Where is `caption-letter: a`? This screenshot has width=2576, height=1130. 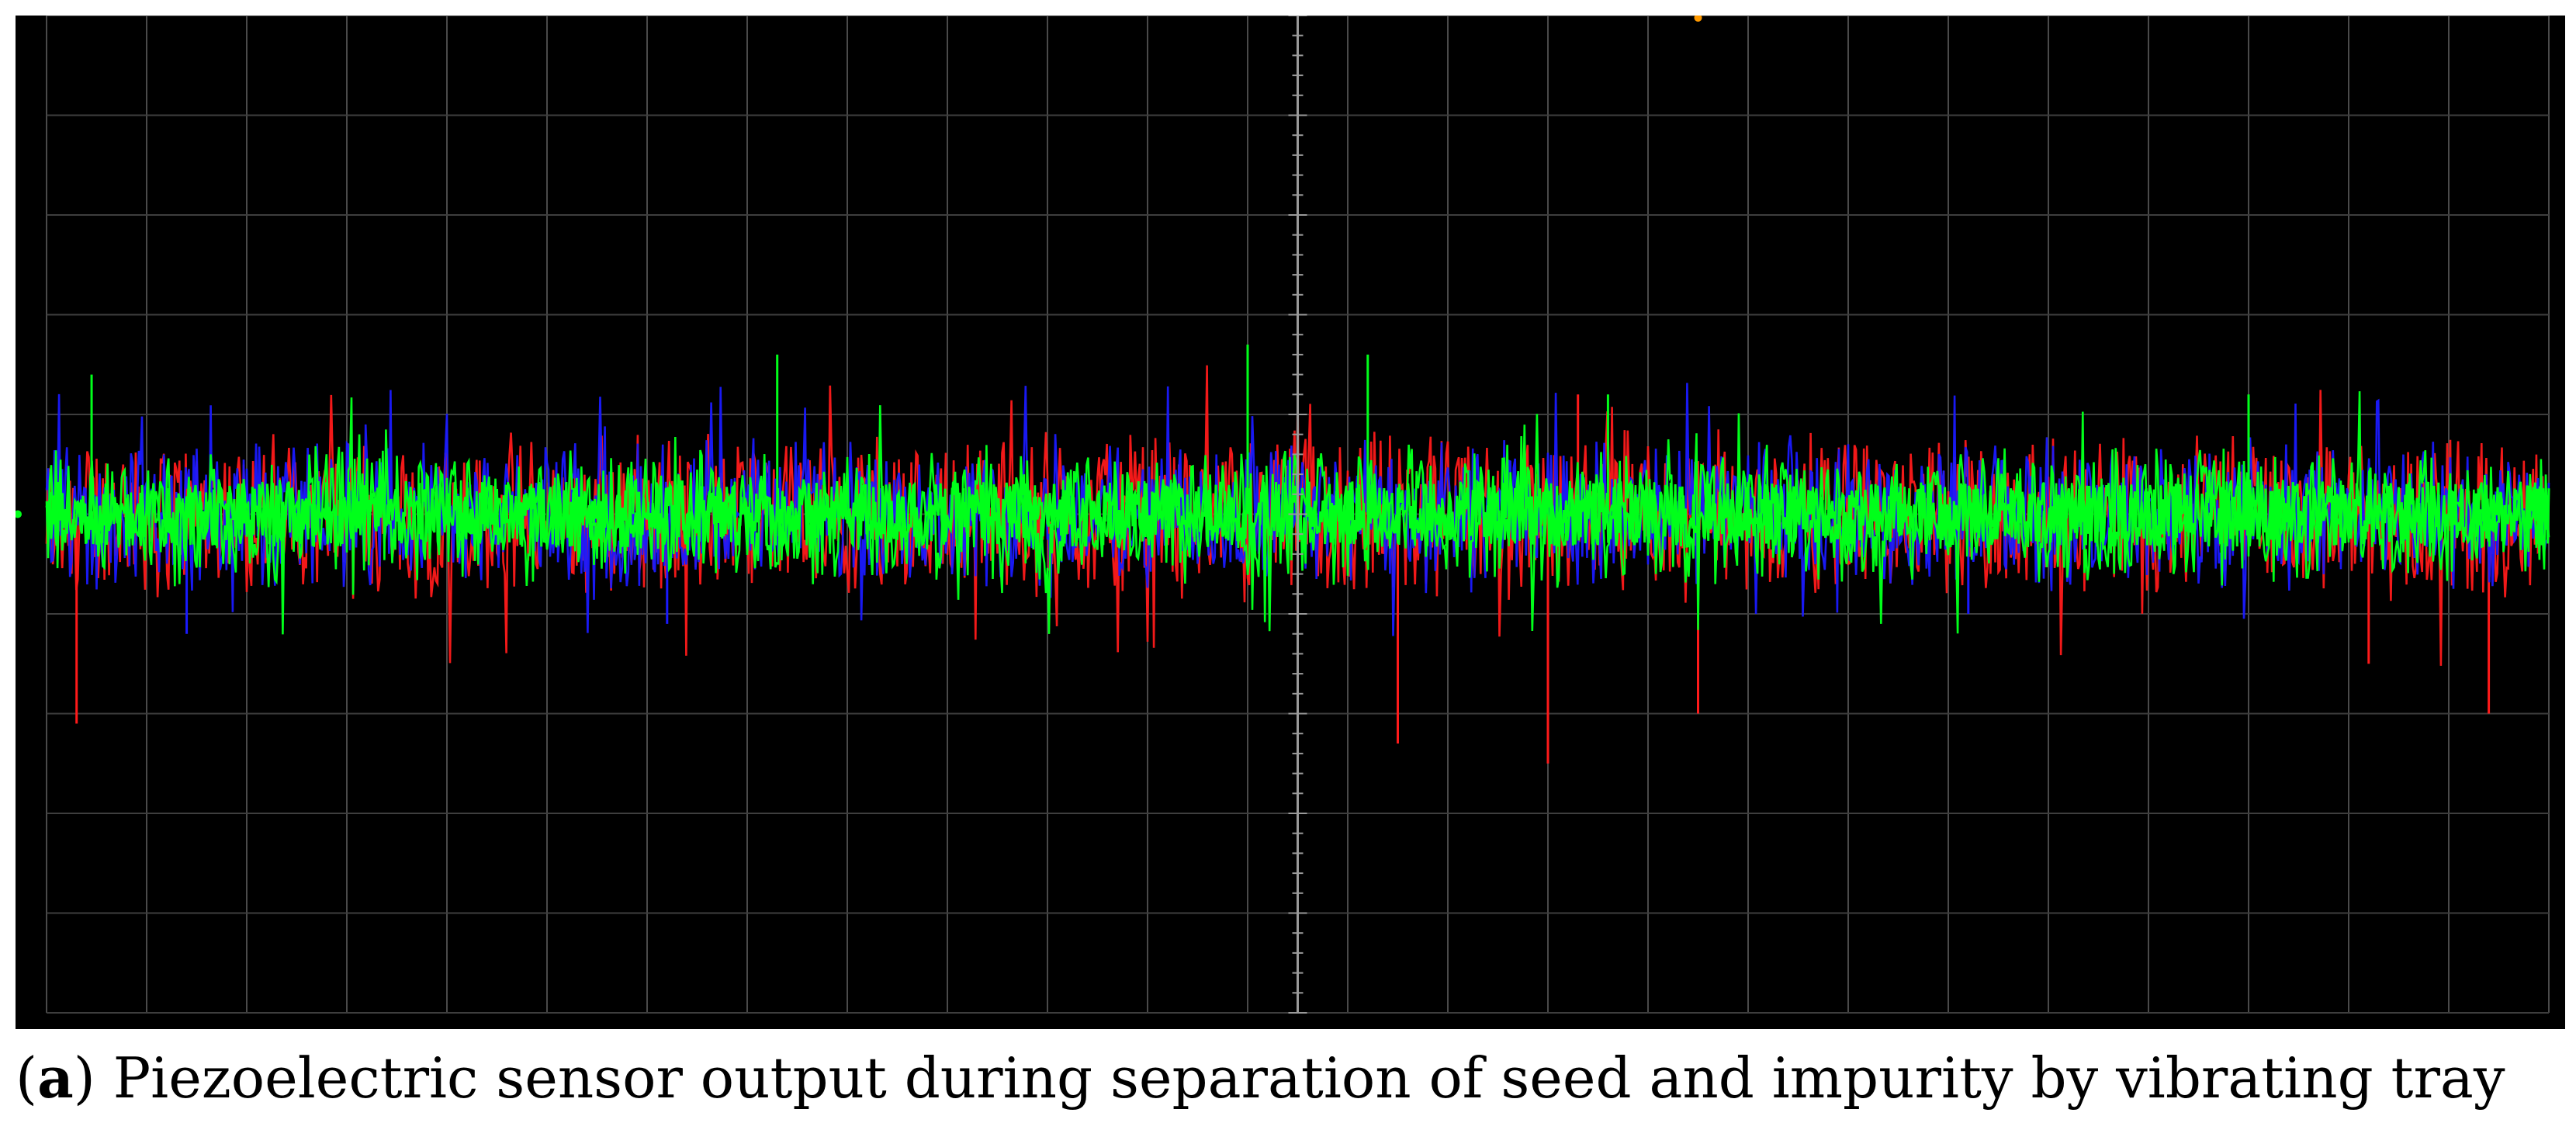 caption-letter: a is located at coordinates (55, 1078).